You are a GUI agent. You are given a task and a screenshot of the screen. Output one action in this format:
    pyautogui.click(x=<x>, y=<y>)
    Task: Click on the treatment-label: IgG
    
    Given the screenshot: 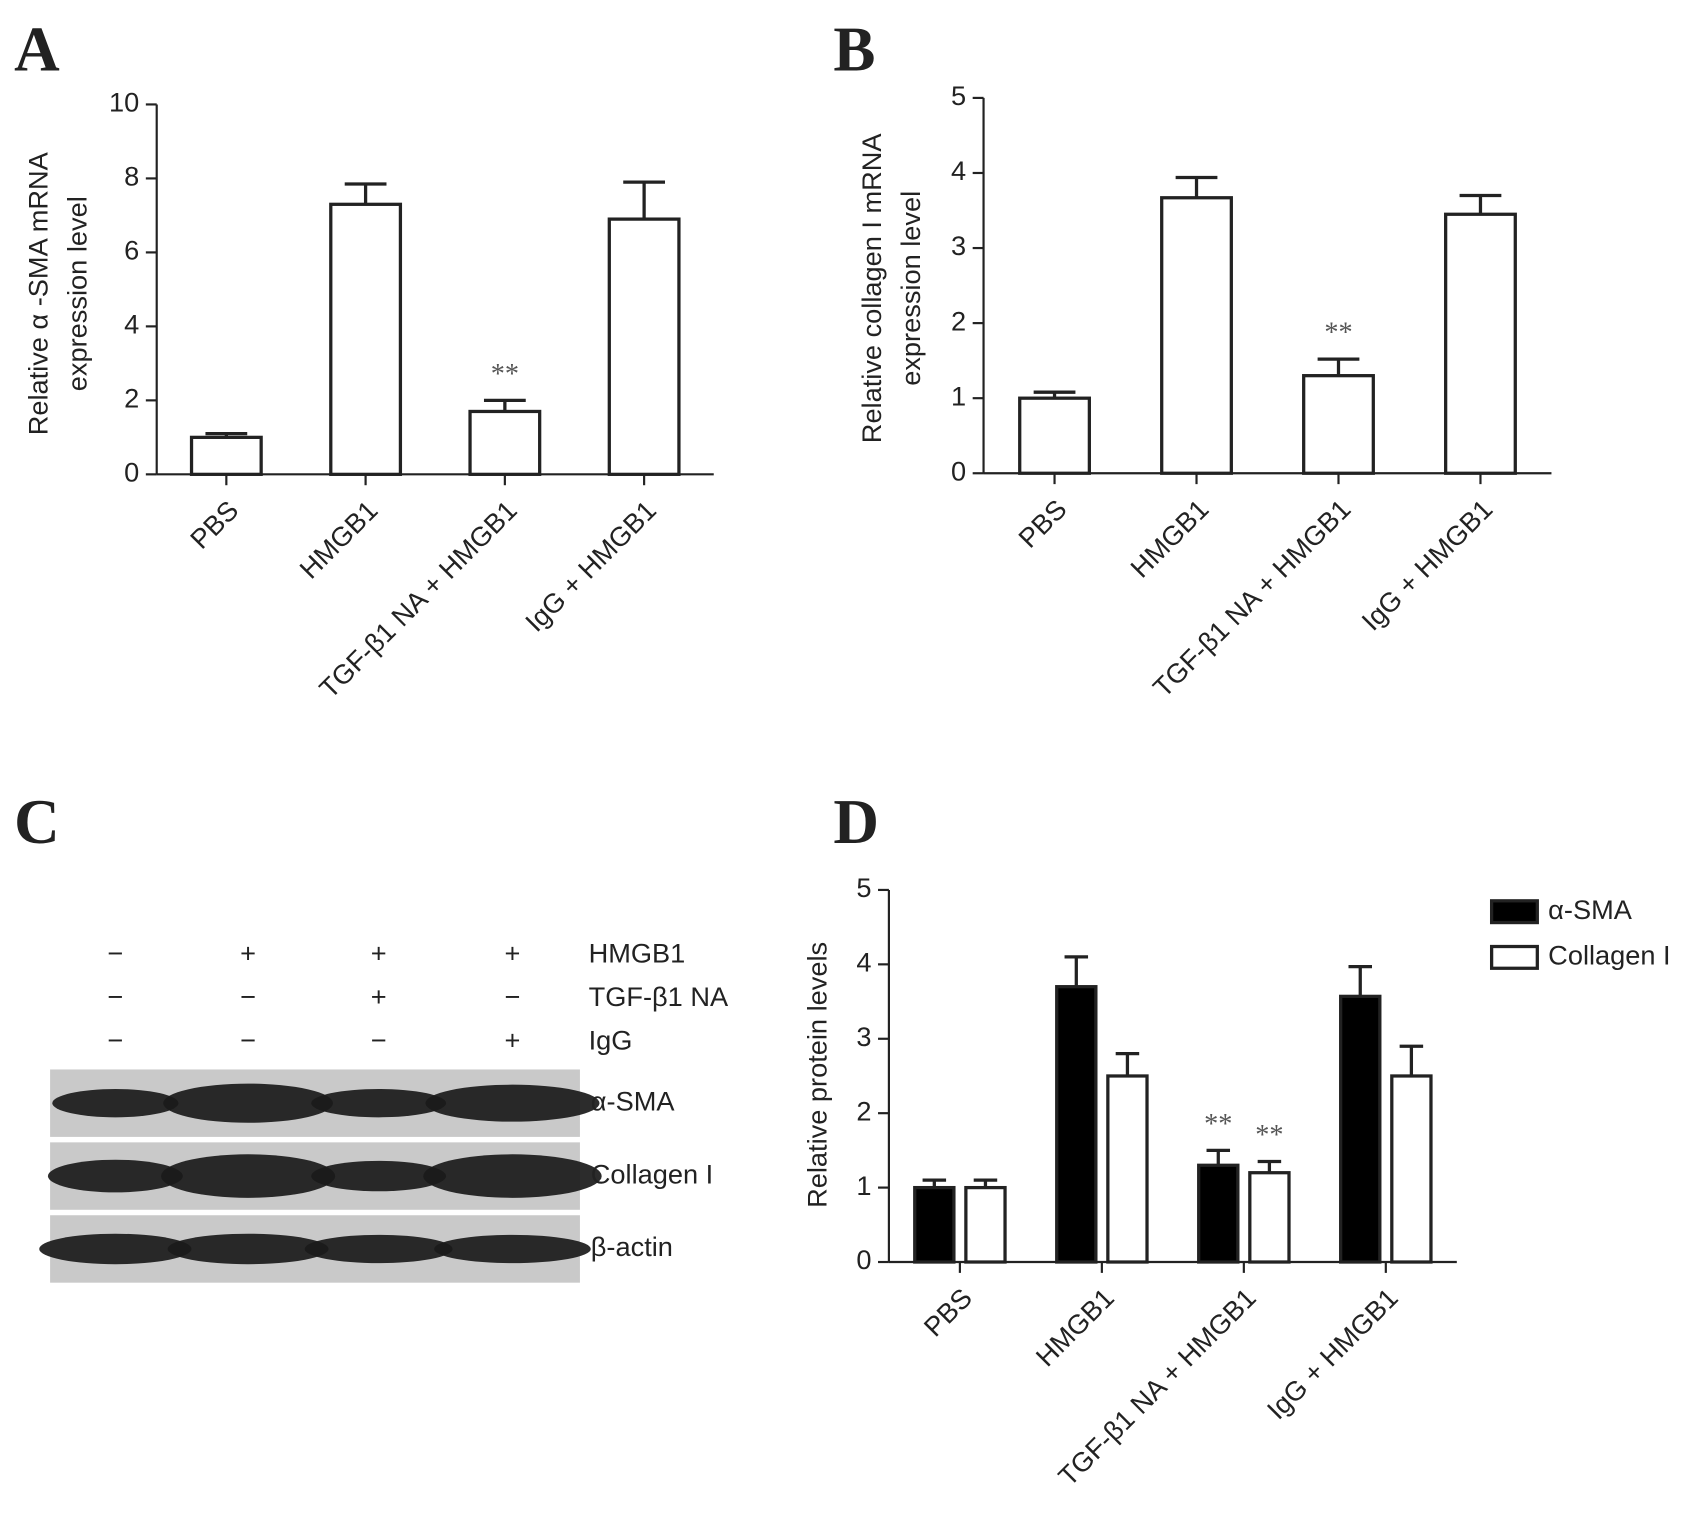 What is the action you would take?
    pyautogui.click(x=611, y=1039)
    